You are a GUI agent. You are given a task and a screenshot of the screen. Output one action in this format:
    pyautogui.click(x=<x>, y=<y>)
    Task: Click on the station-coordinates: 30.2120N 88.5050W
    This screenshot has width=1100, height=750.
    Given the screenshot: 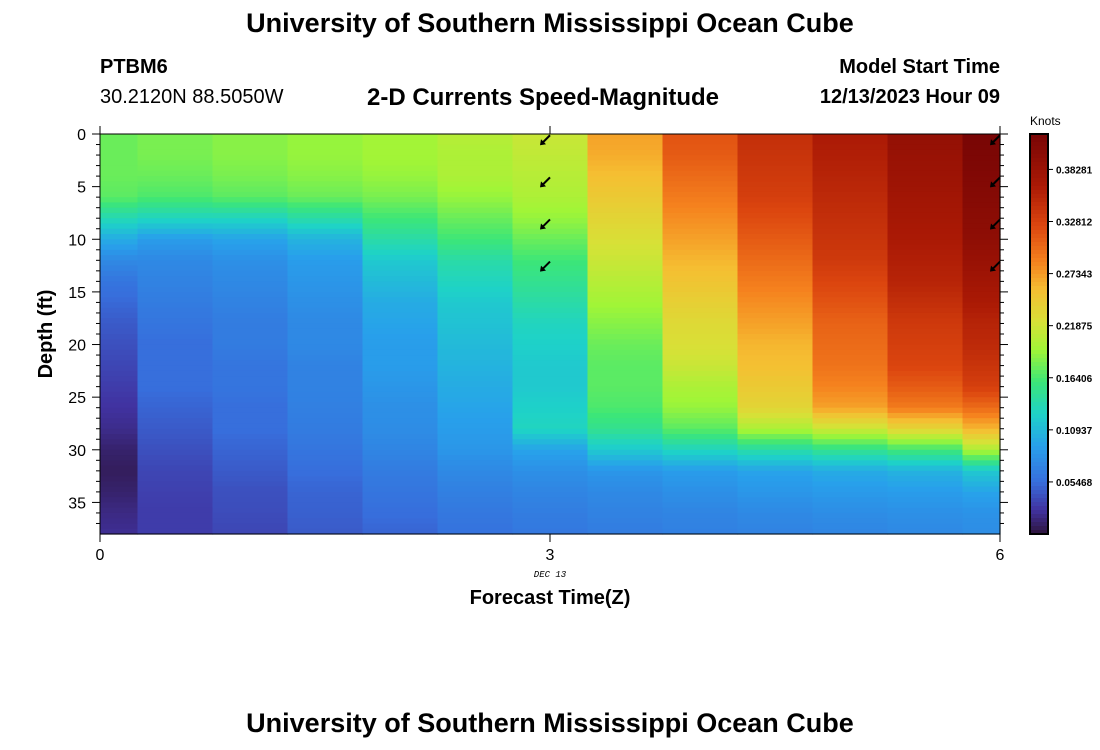 What is the action you would take?
    pyautogui.click(x=192, y=97)
    